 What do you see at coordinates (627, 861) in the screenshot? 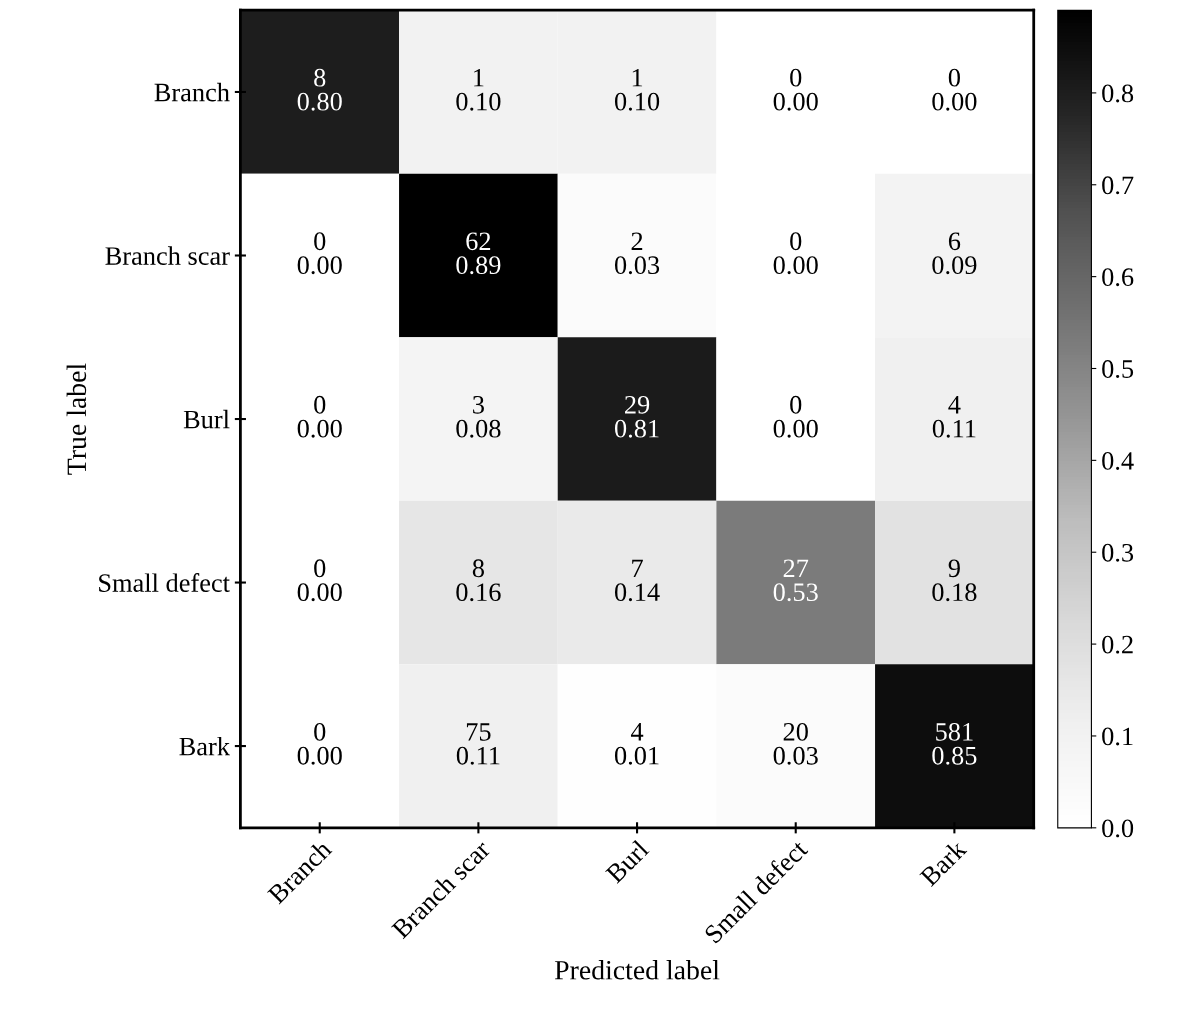
I see `x-tick-label: Burl` at bounding box center [627, 861].